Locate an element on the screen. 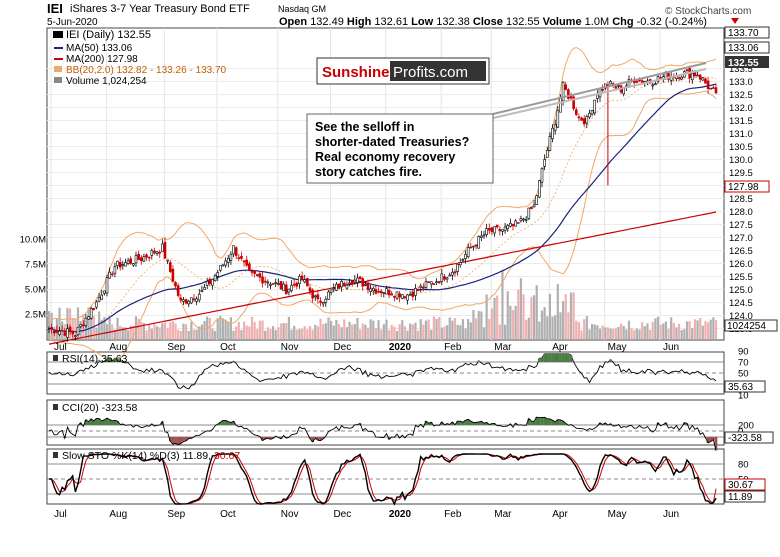  rsi-label: RSI(14) 35.63 is located at coordinates (95, 359).